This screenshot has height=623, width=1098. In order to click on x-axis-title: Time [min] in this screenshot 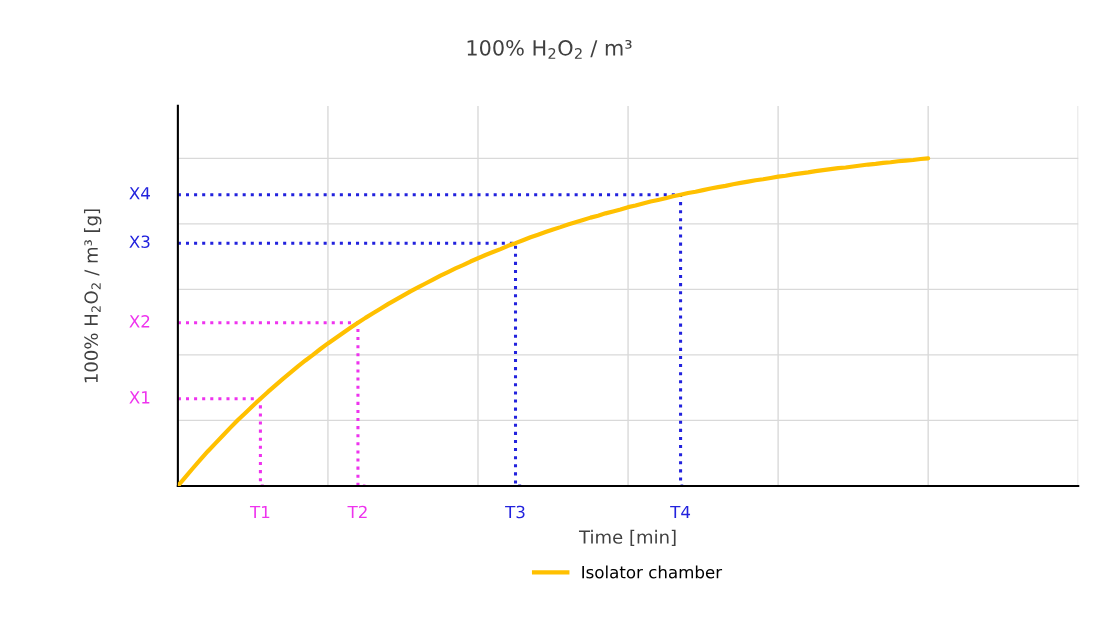, I will do `click(627, 537)`.